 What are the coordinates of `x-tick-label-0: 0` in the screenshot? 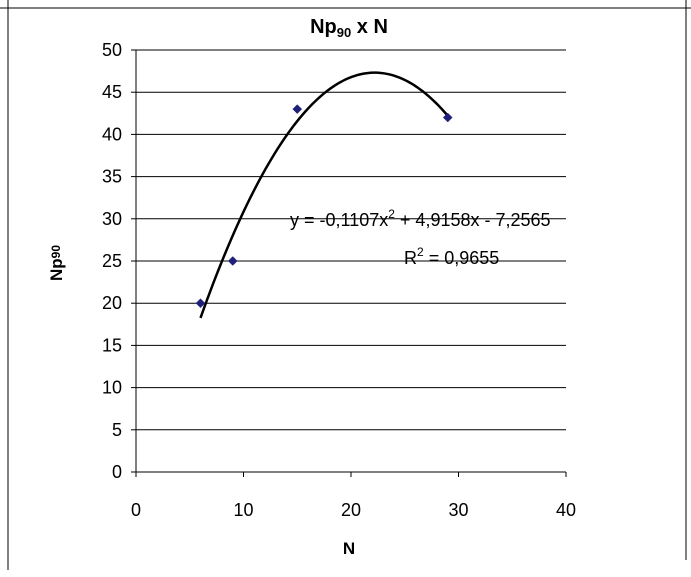 It's located at (136, 510).